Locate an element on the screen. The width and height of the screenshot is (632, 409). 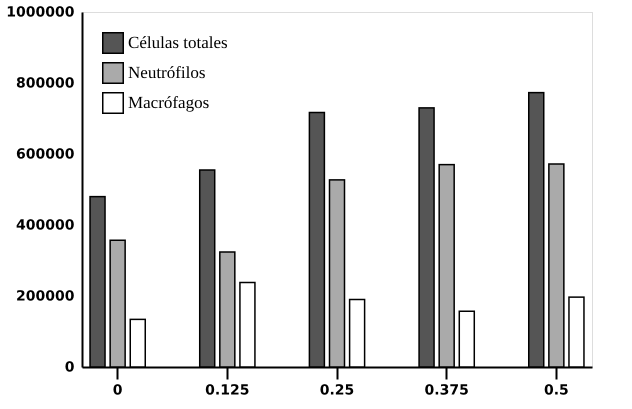
x-tick-label: 0 is located at coordinates (117, 390).